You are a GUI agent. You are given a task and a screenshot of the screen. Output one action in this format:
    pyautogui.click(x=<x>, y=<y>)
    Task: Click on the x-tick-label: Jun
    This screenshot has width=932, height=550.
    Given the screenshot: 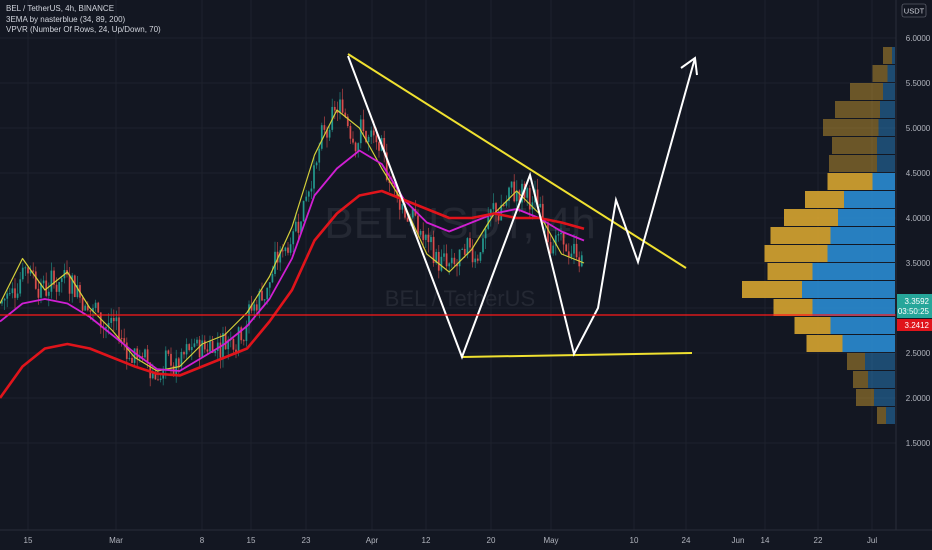 What is the action you would take?
    pyautogui.click(x=738, y=540)
    